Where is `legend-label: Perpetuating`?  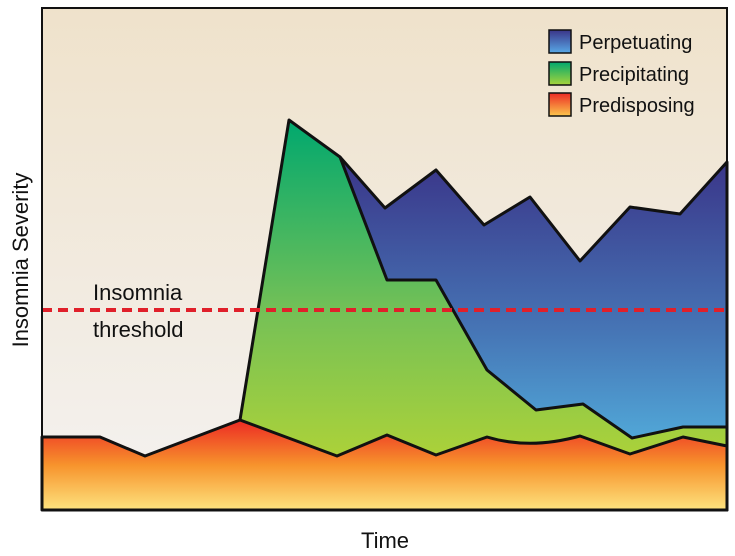 legend-label: Perpetuating is located at coordinates (635, 43).